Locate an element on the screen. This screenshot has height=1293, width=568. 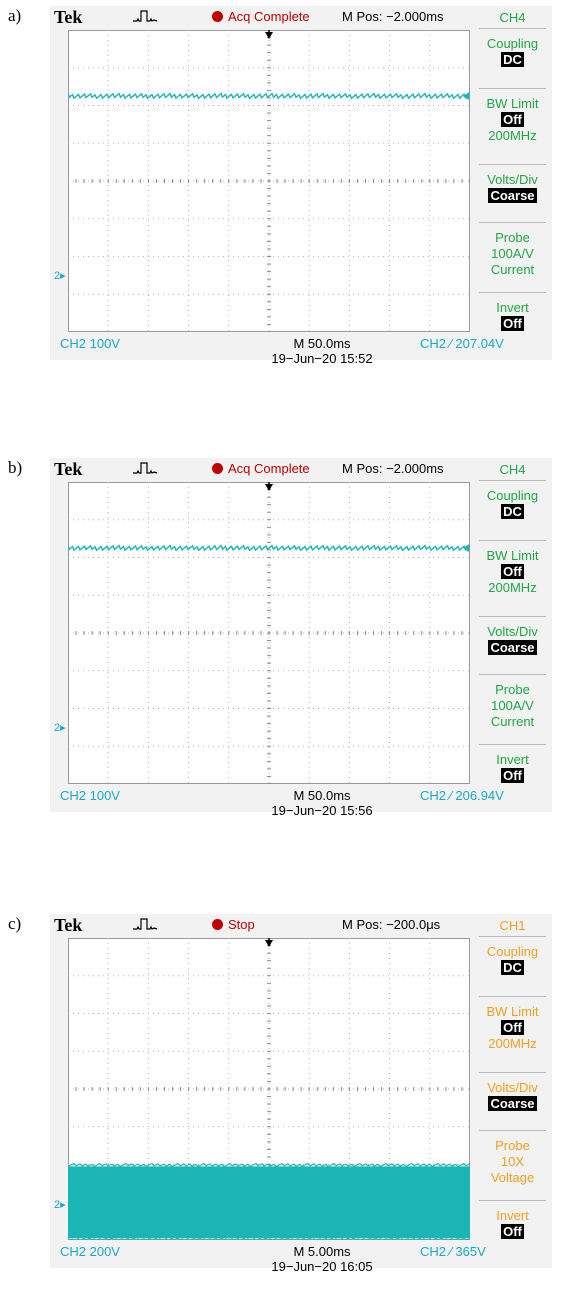
panel-label: a) is located at coordinates (15, 15).